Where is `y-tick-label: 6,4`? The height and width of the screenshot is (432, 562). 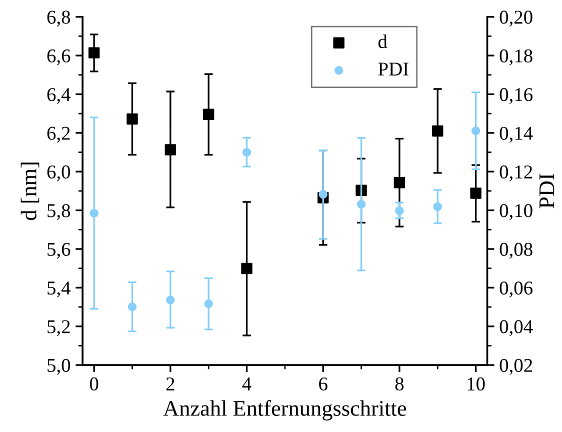 y-tick-label: 6,4 is located at coordinates (59, 96).